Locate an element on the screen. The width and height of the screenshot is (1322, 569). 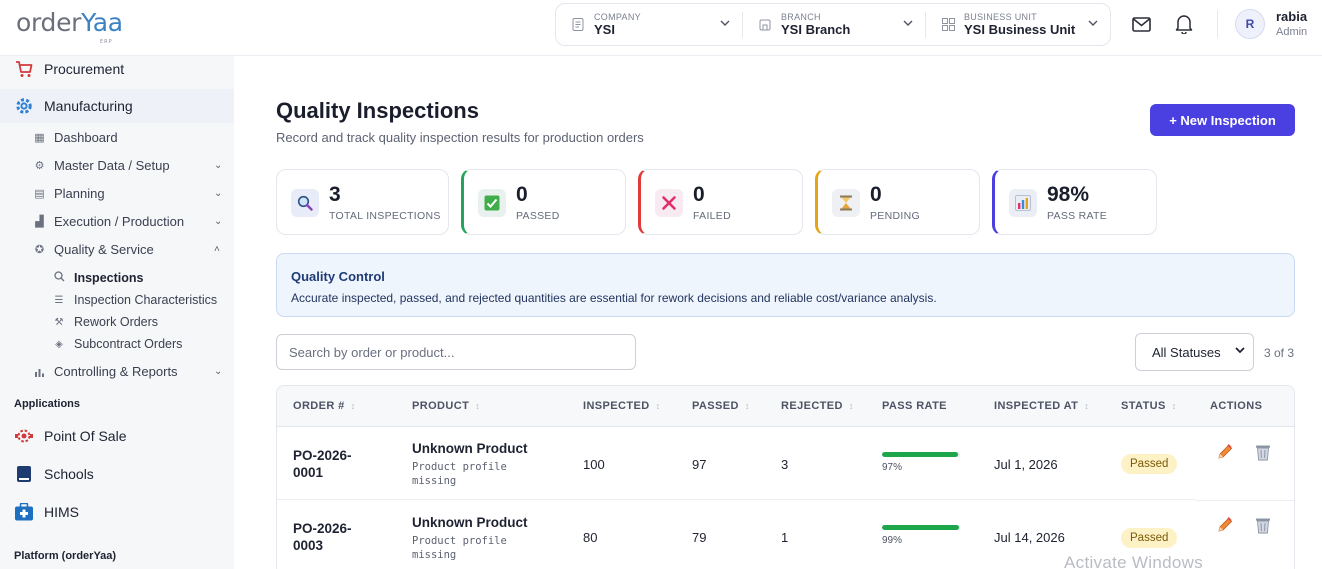
sidebar-item-label: Inspection Characteristics is located at coordinates (146, 300).